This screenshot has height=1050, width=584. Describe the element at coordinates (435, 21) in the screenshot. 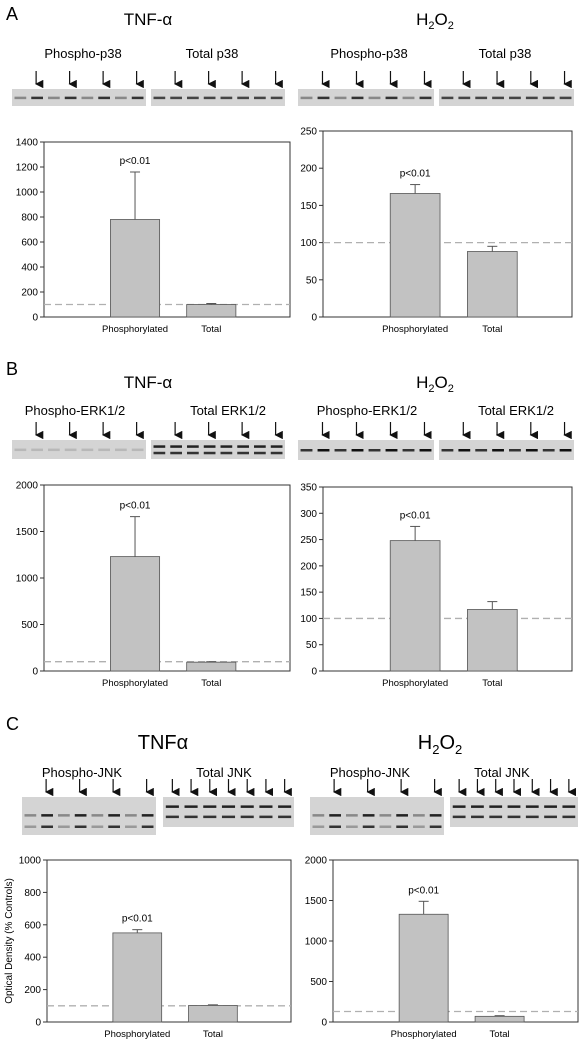

I see `blot-title-a-h2o2: H2O2` at that location.